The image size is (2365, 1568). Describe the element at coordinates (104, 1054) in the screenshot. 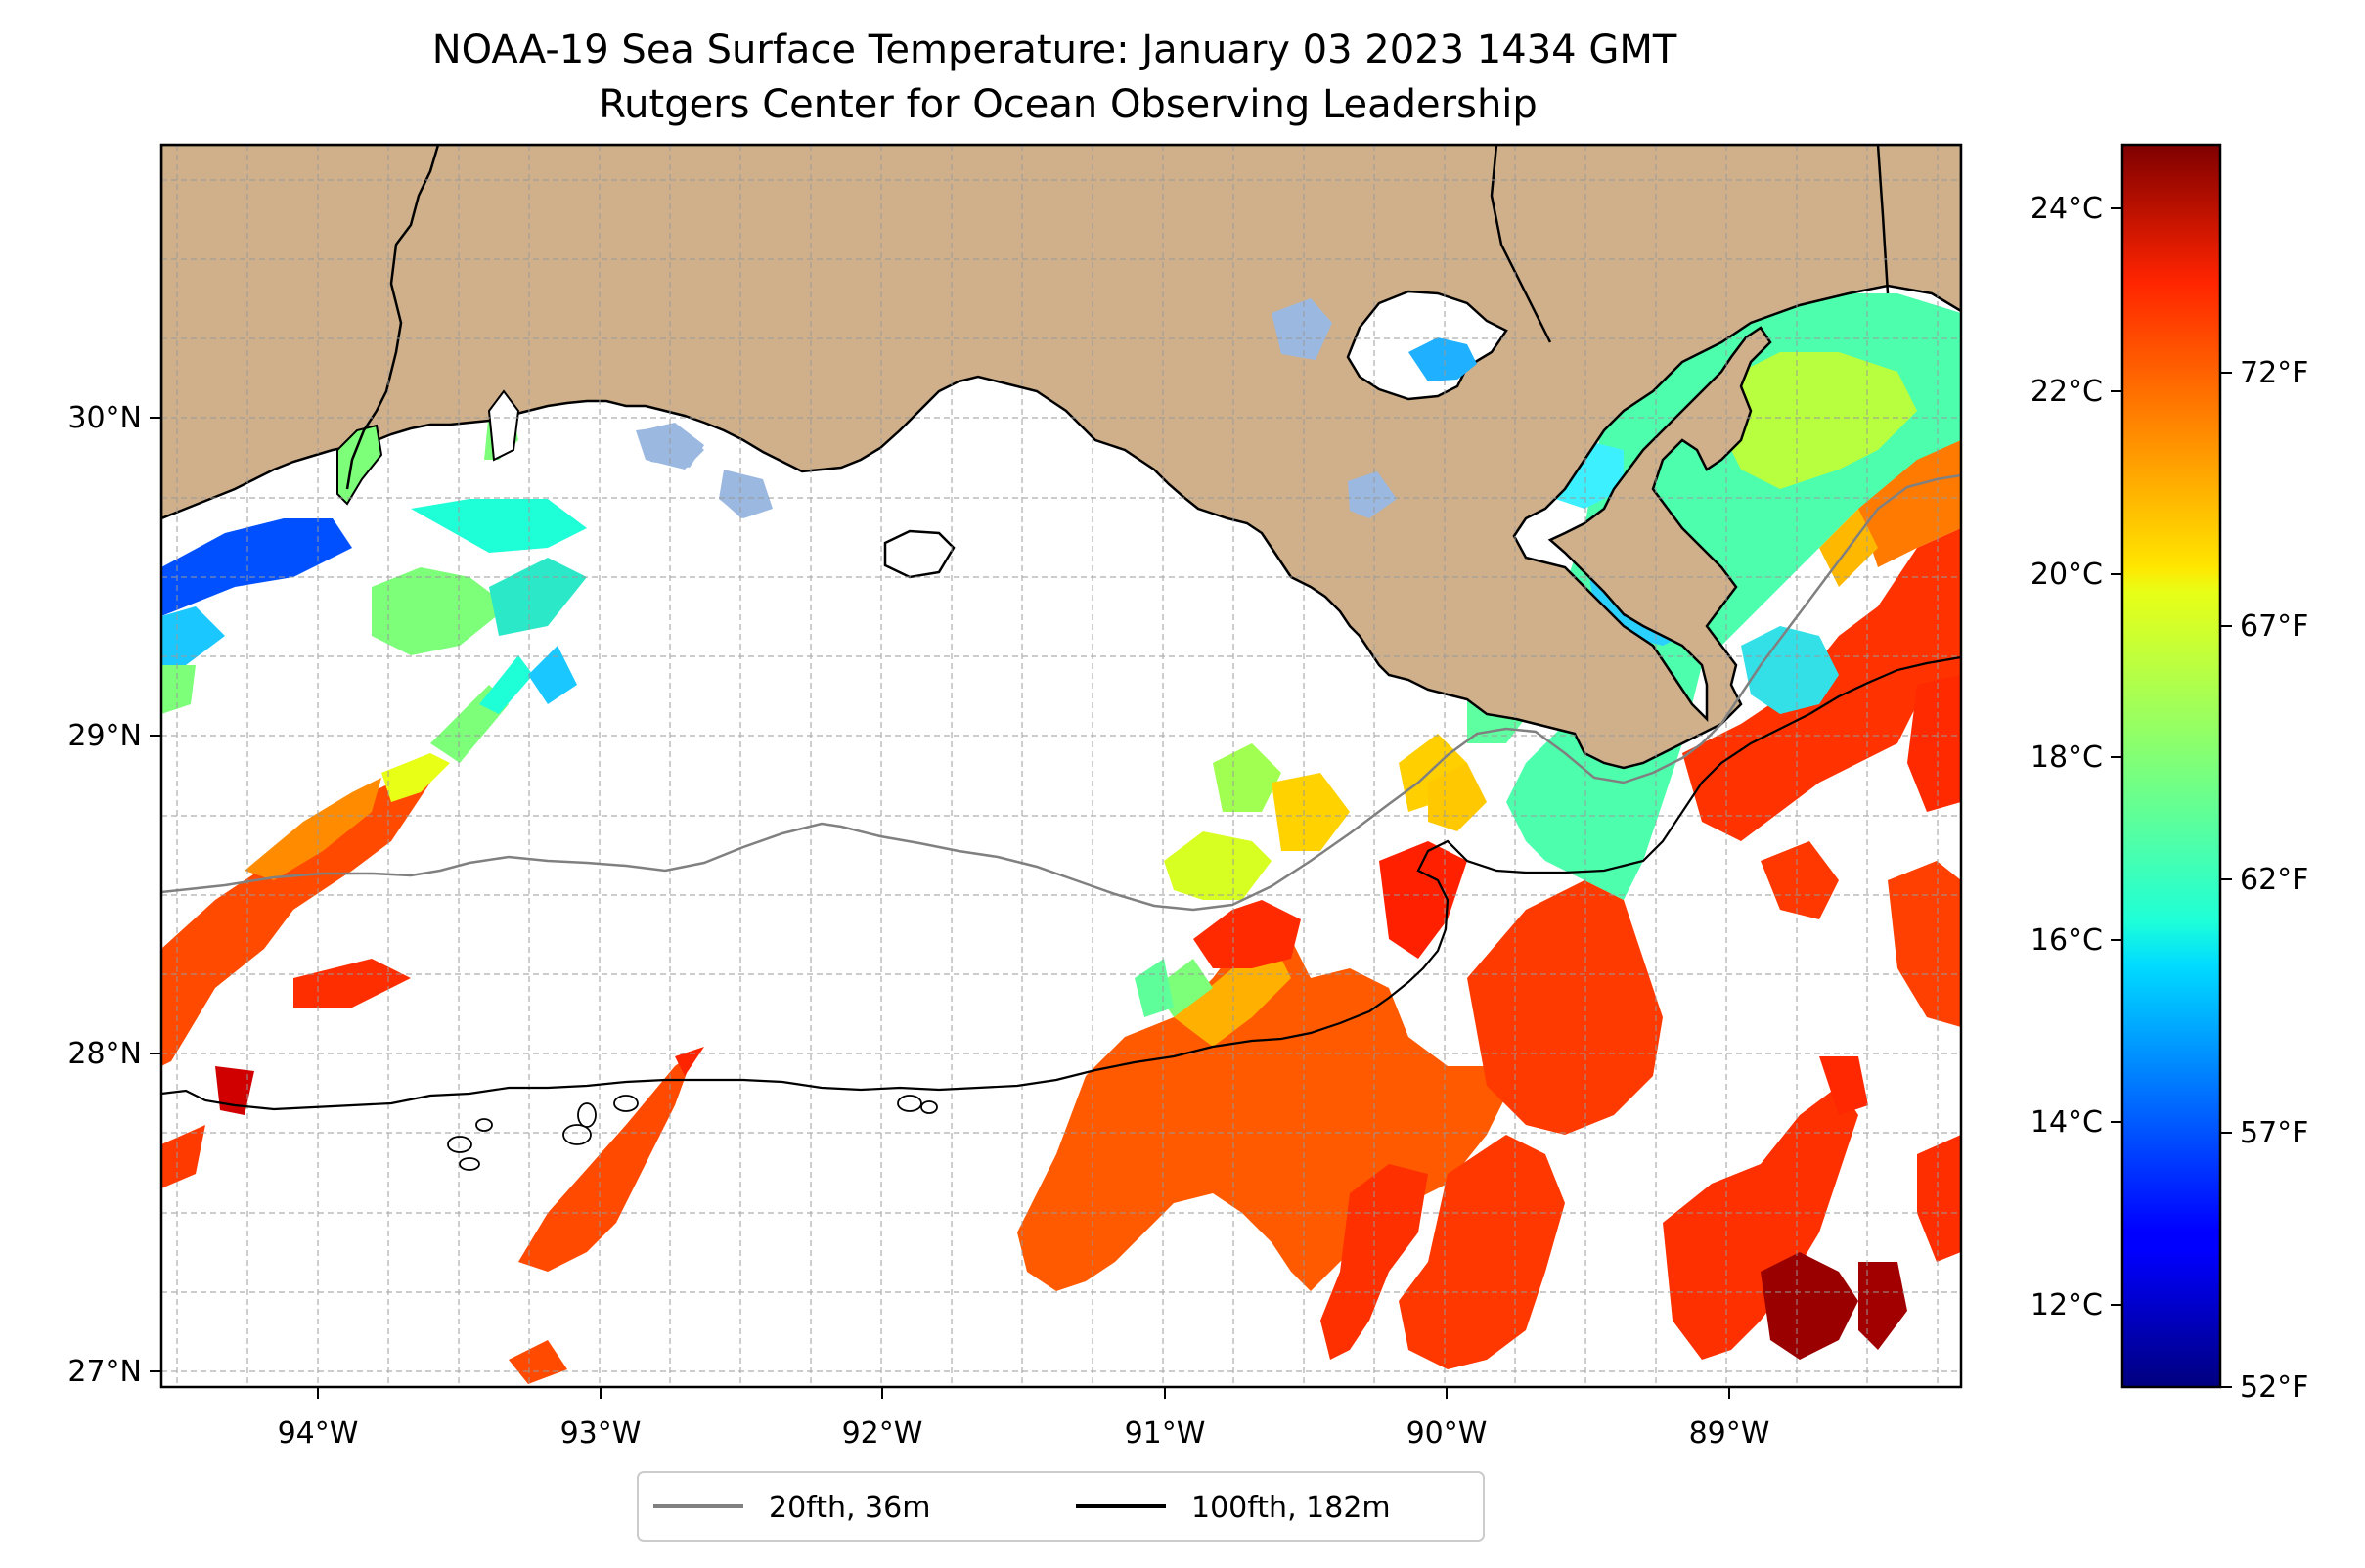

I see `lat-tick-label: 28°N` at that location.